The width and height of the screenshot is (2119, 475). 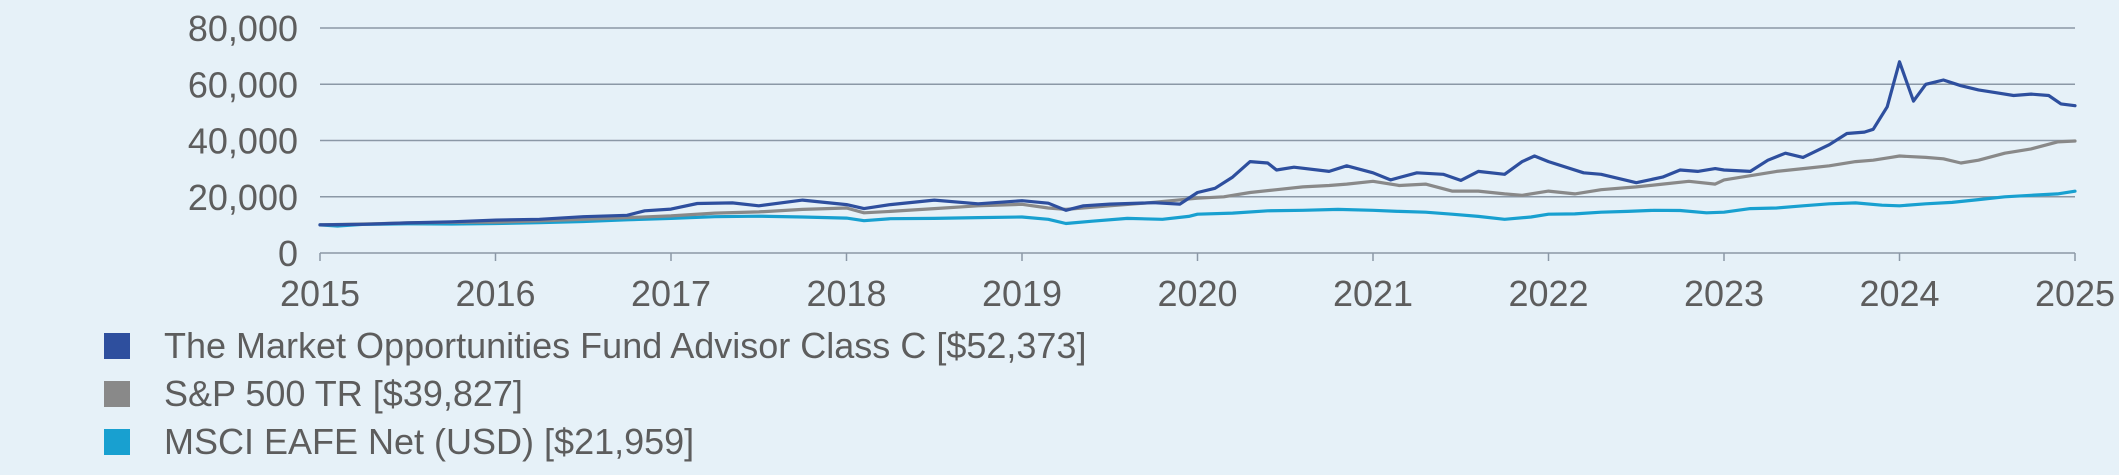 I want to click on x-tick-label: 2024, so click(x=1899, y=293).